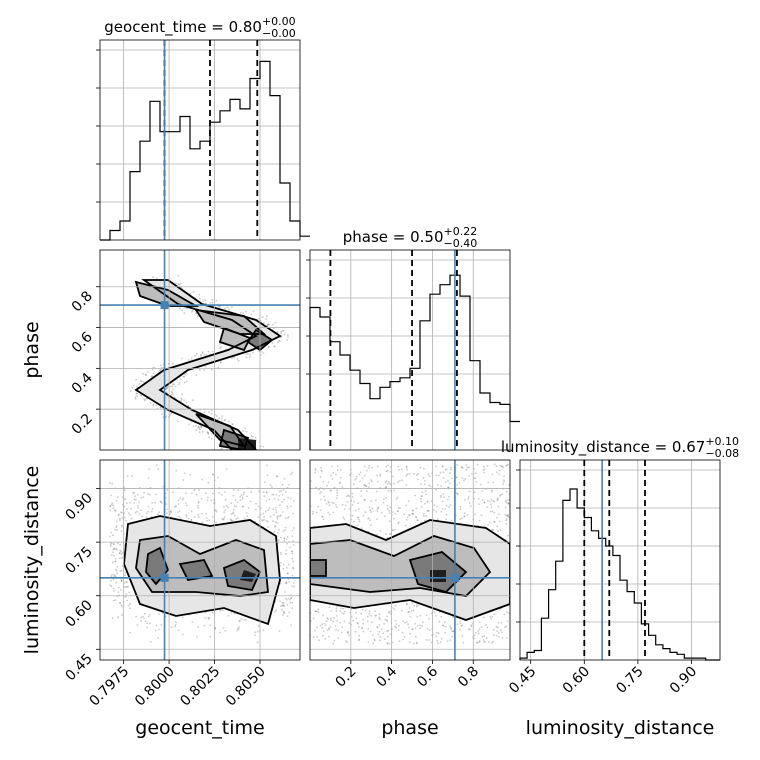 The height and width of the screenshot is (760, 760). What do you see at coordinates (109, 687) in the screenshot?
I see `xtick-label-geocent_time-0: 0.7975` at bounding box center [109, 687].